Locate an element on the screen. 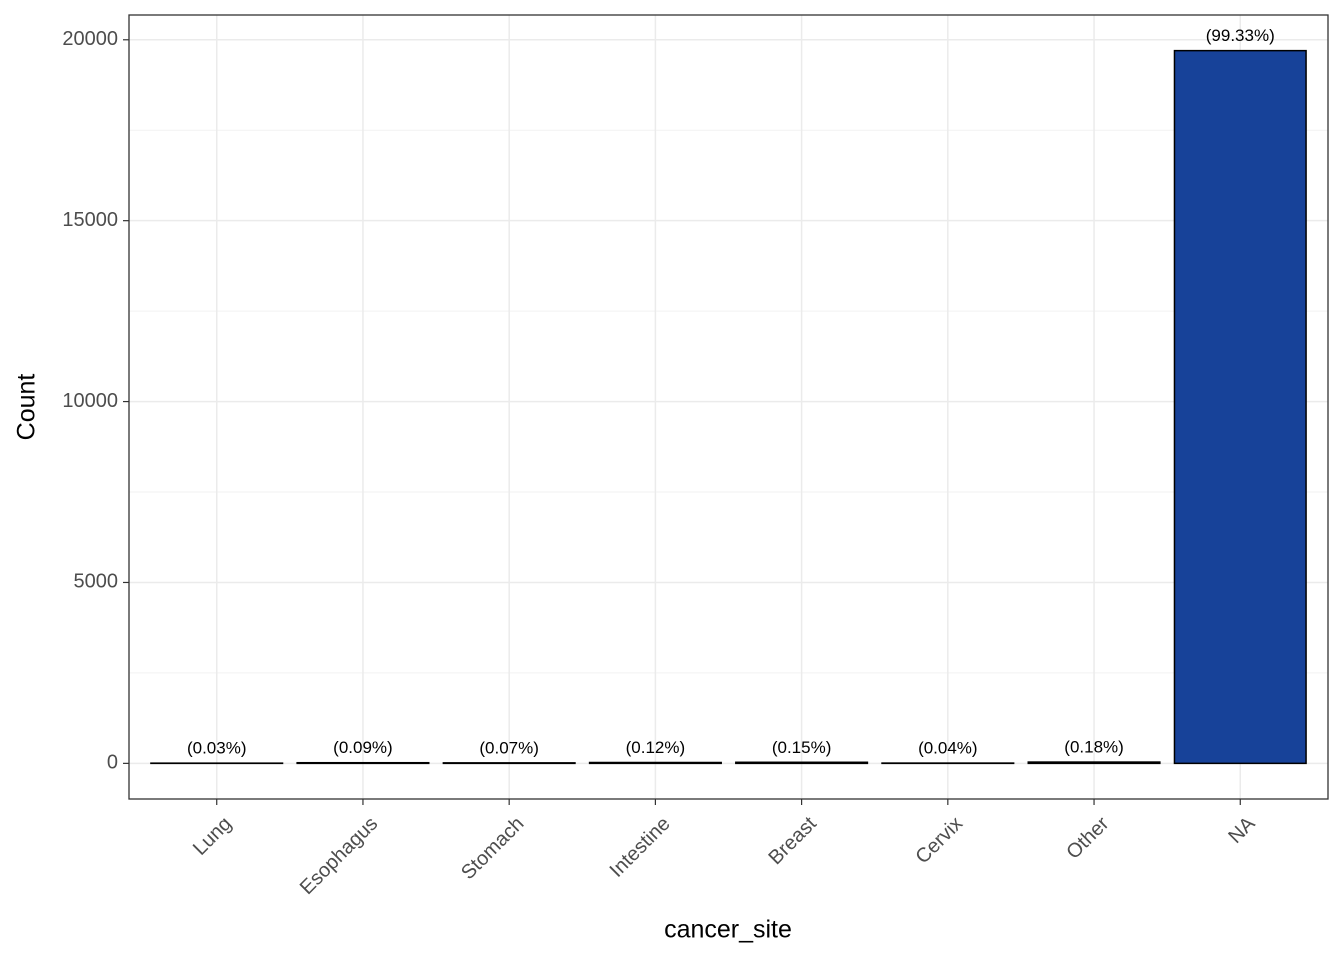 The width and height of the screenshot is (1344, 960). bar-label: (0.09%) is located at coordinates (363, 747).